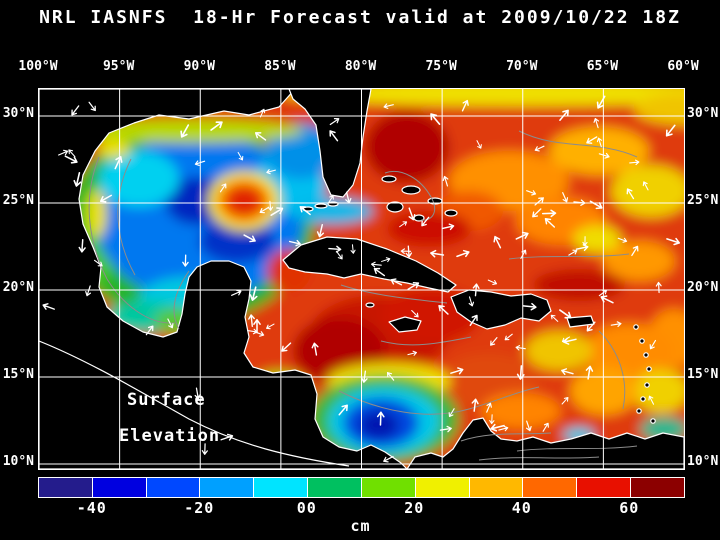 The width and height of the screenshot is (720, 540). What do you see at coordinates (703, 278) in the screenshot?
I see `right-axis: 30°N 25°N 20°N 15°N 10°N` at bounding box center [703, 278].